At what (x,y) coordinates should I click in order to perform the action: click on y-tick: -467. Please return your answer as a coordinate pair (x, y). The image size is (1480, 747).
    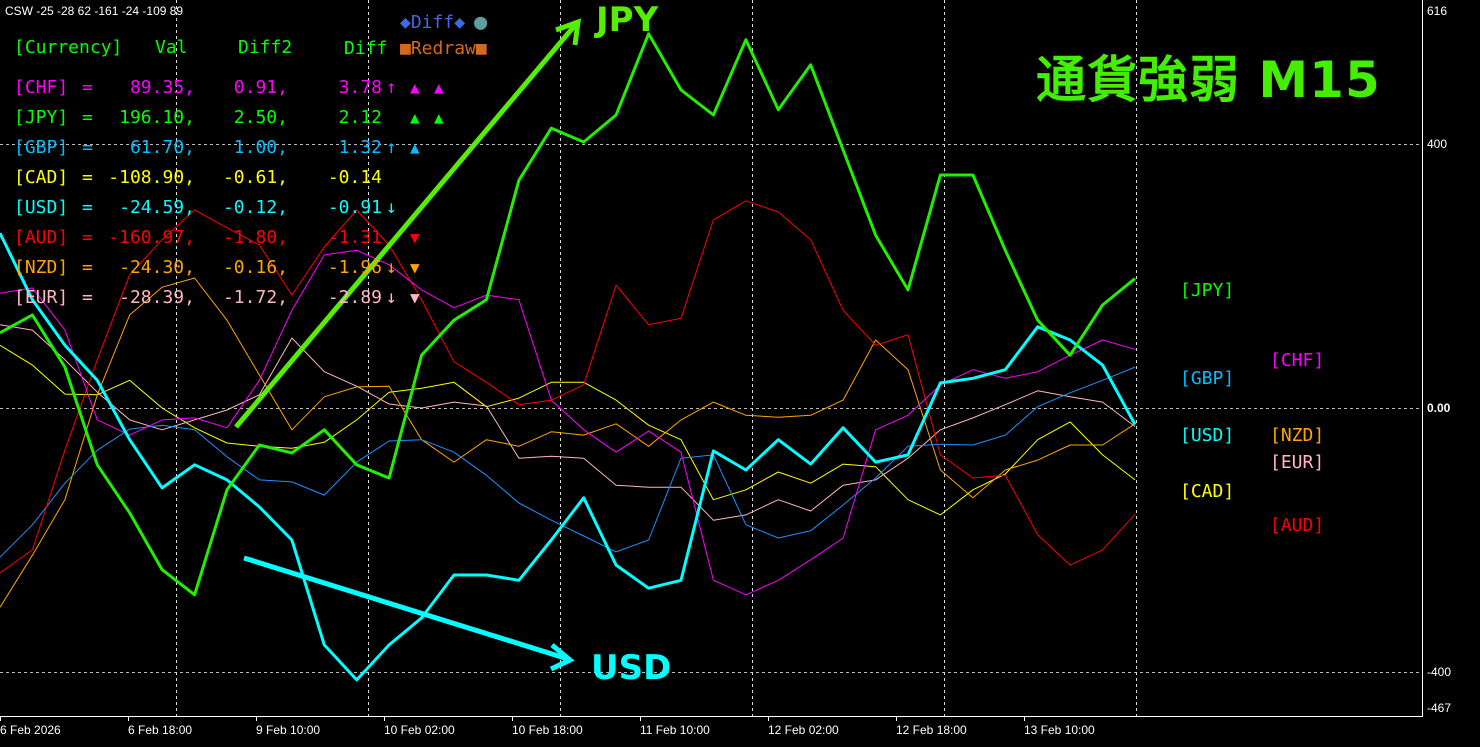
    Looking at the image, I should click on (1439, 708).